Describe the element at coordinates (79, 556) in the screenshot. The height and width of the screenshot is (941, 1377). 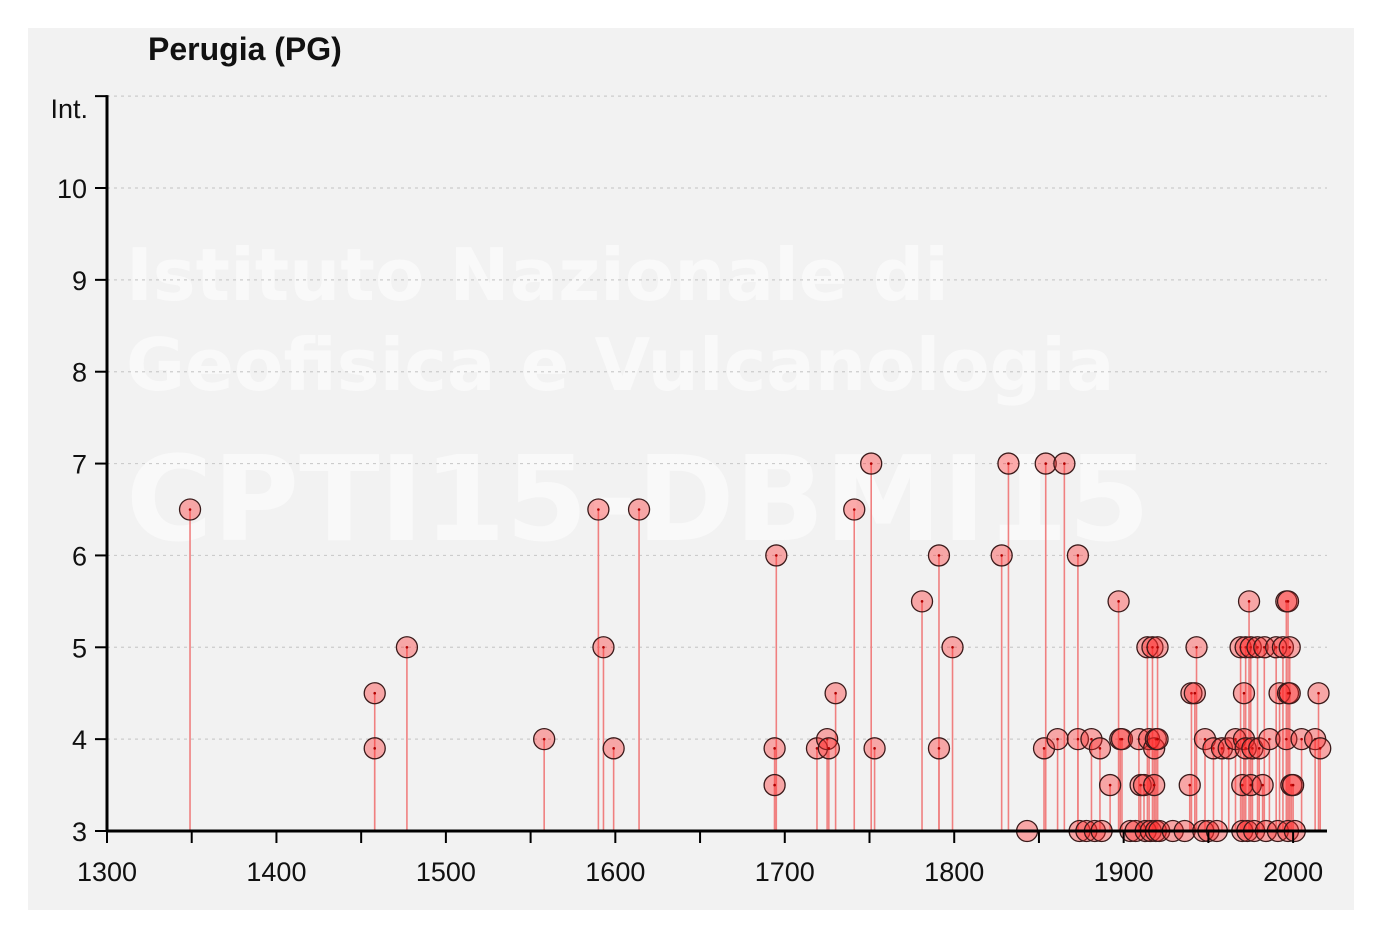
I see `y-tick-label: 6` at that location.